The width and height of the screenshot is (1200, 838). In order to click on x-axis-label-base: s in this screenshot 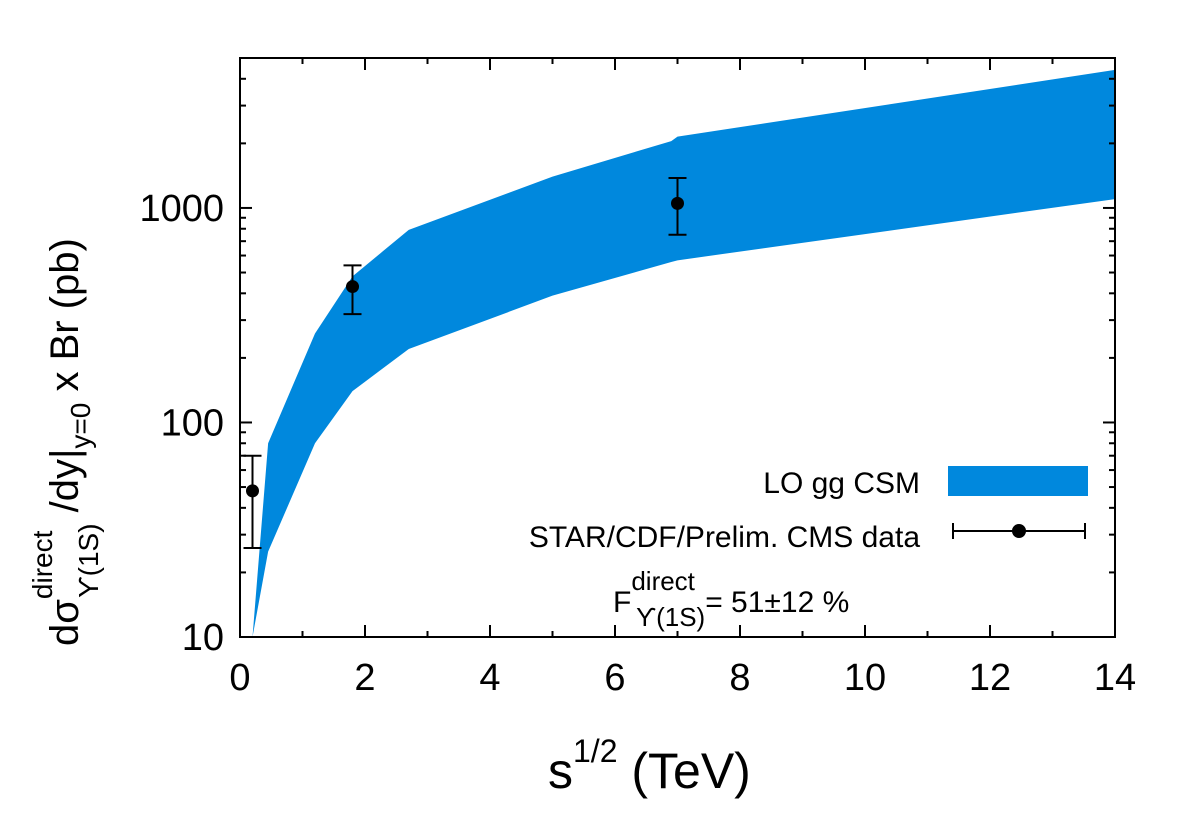, I will do `click(560, 771)`.